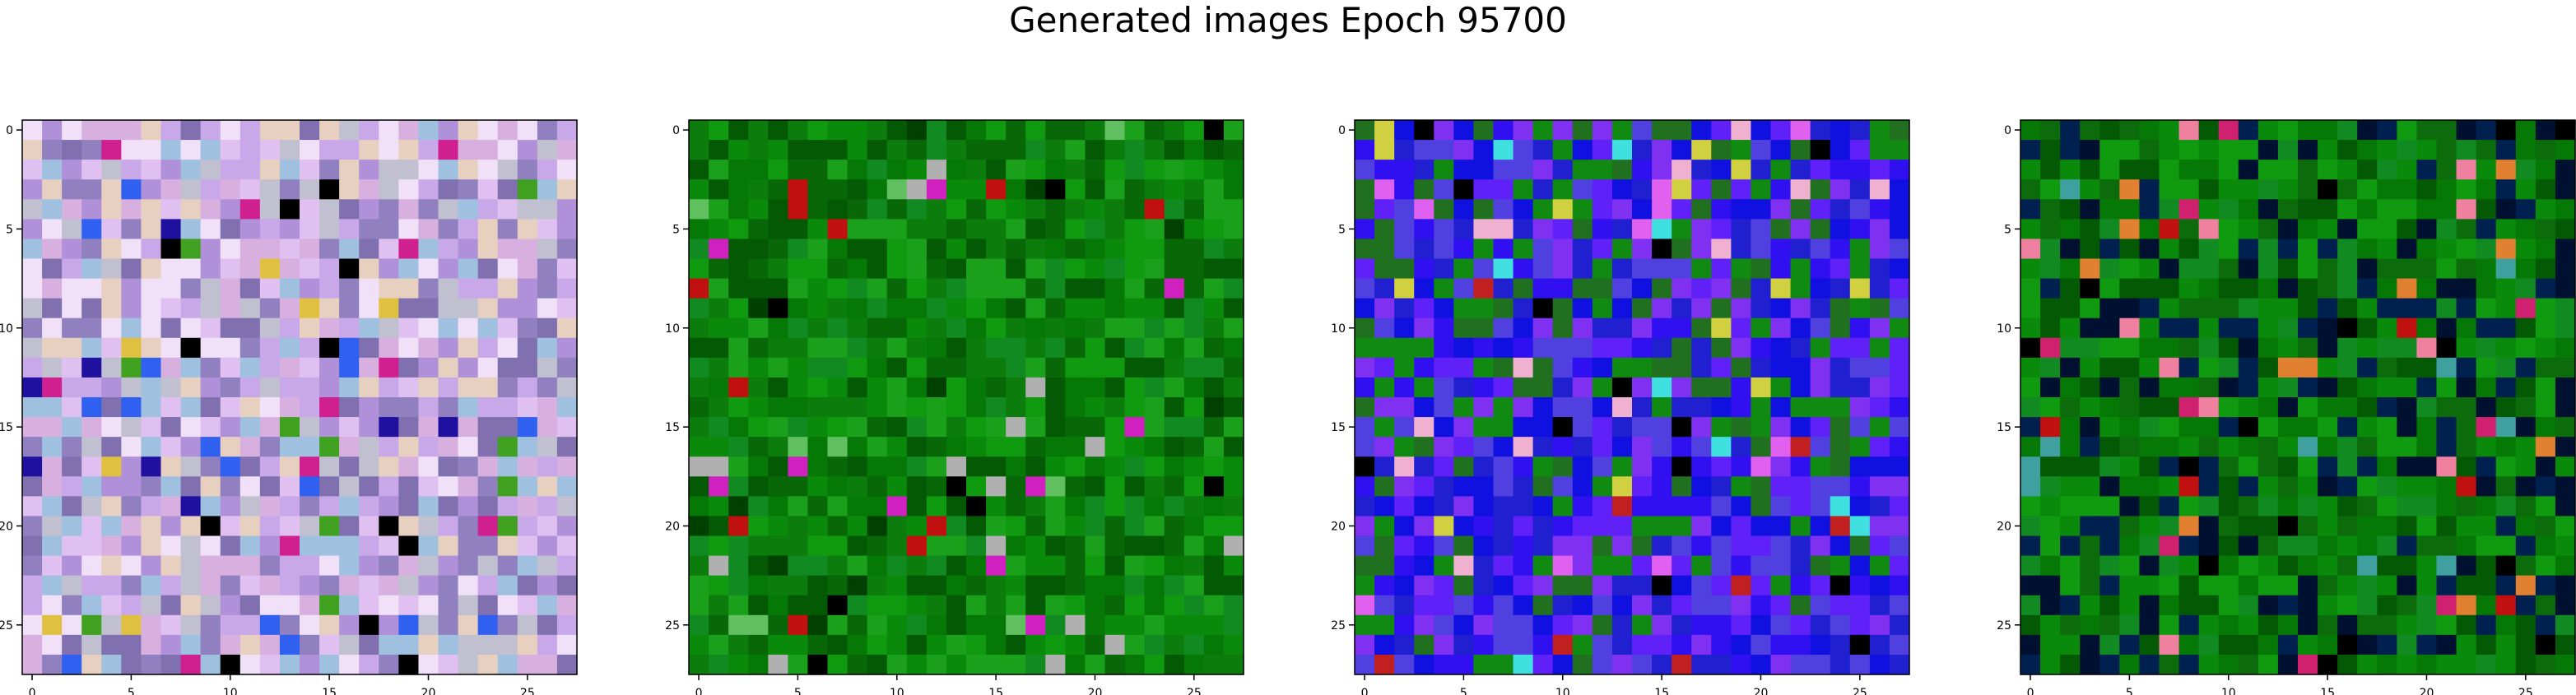 This screenshot has width=2576, height=695. What do you see at coordinates (798, 691) in the screenshot?
I see `x-tick-label: 5` at bounding box center [798, 691].